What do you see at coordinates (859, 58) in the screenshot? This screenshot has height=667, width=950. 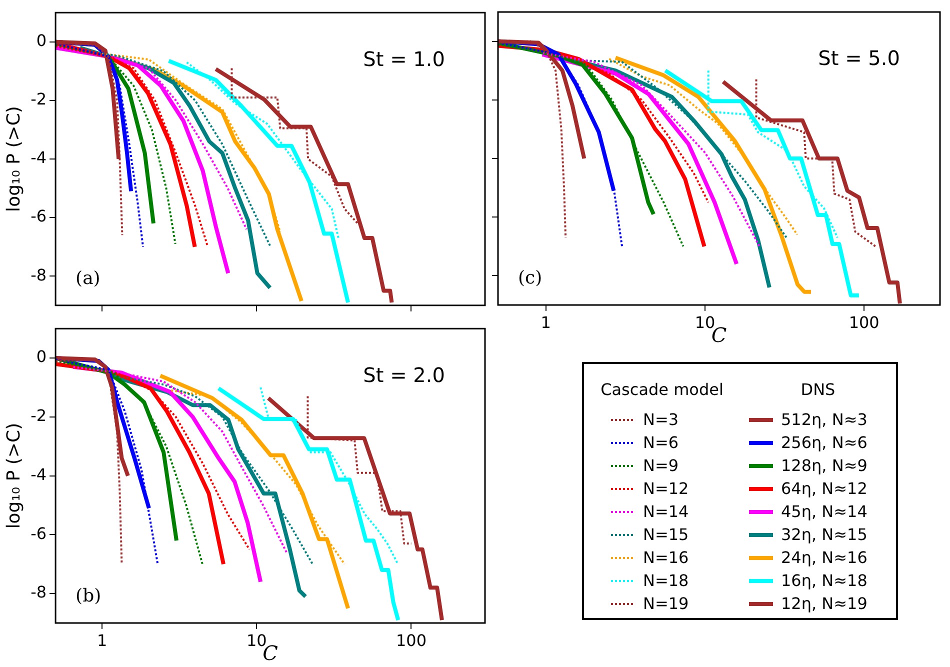 I see `annotation: St = 5.0` at bounding box center [859, 58].